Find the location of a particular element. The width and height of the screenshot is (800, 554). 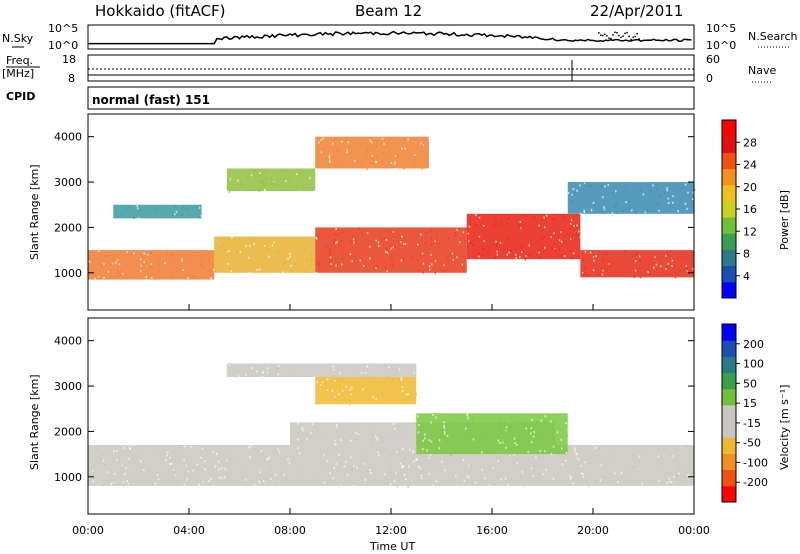

cpid-label: CPID is located at coordinates (20, 96).